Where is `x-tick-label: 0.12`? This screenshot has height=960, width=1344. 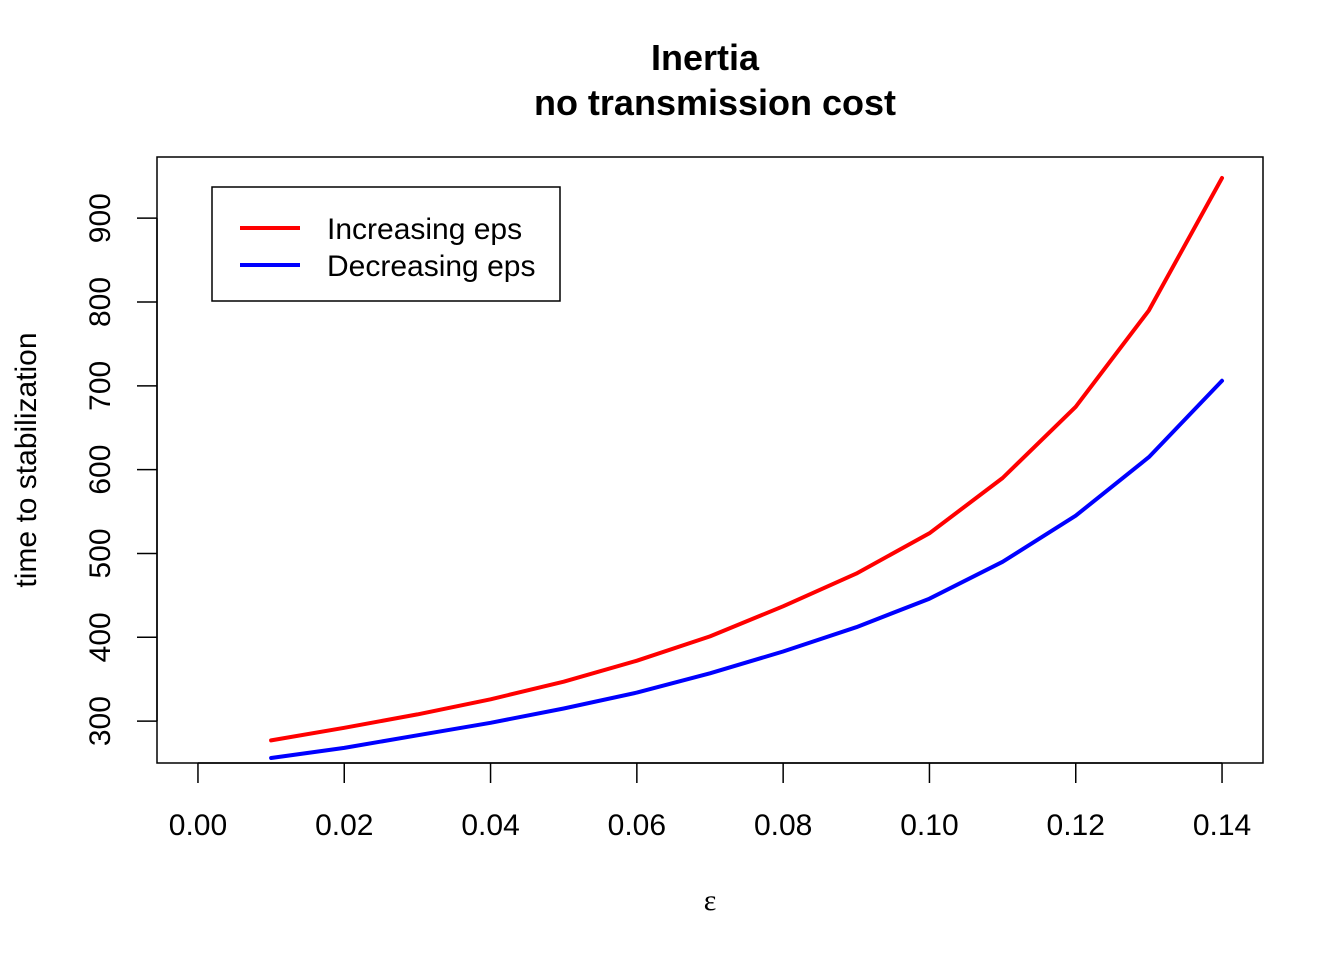 x-tick-label: 0.12 is located at coordinates (1076, 825).